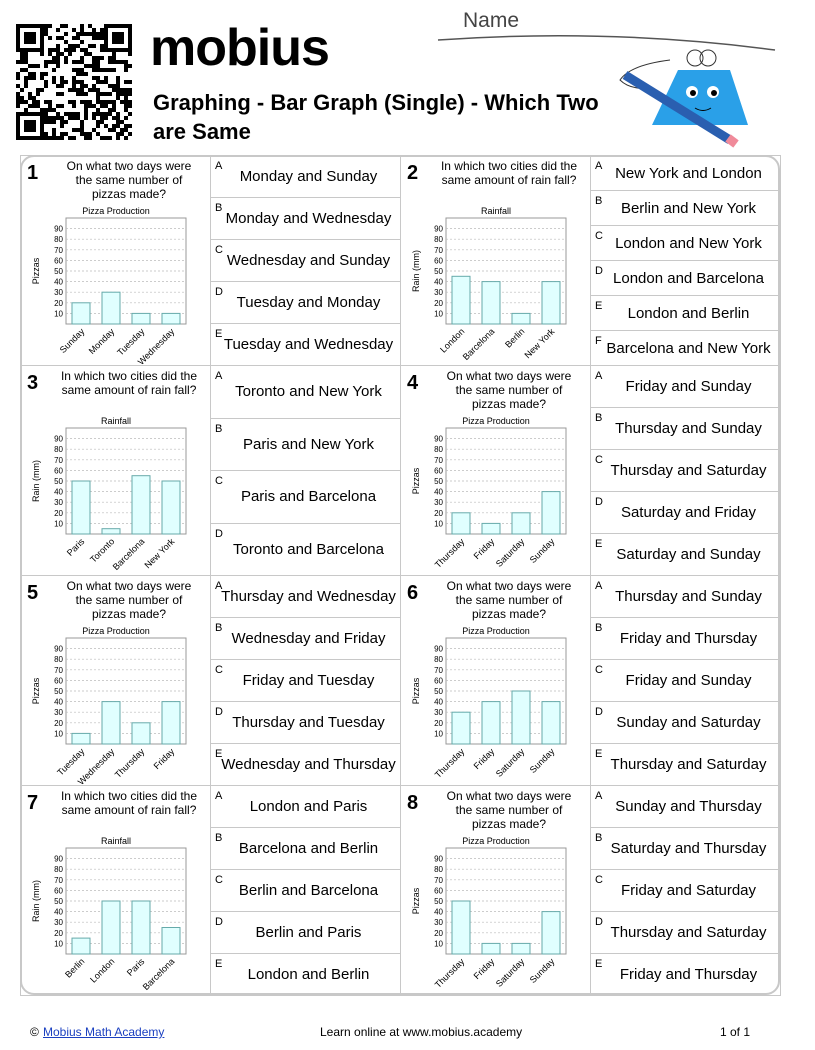 The height and width of the screenshot is (1050, 815). What do you see at coordinates (450, 973) in the screenshot?
I see `x-tick-label: Thursday` at bounding box center [450, 973].